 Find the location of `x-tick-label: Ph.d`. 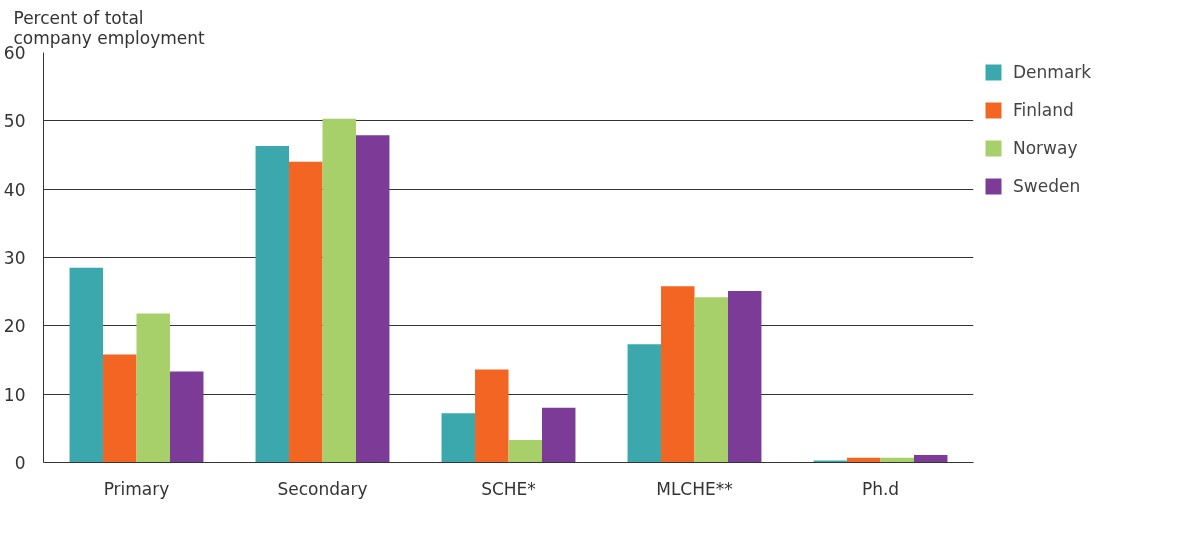

x-tick-label: Ph.d is located at coordinates (880, 488).